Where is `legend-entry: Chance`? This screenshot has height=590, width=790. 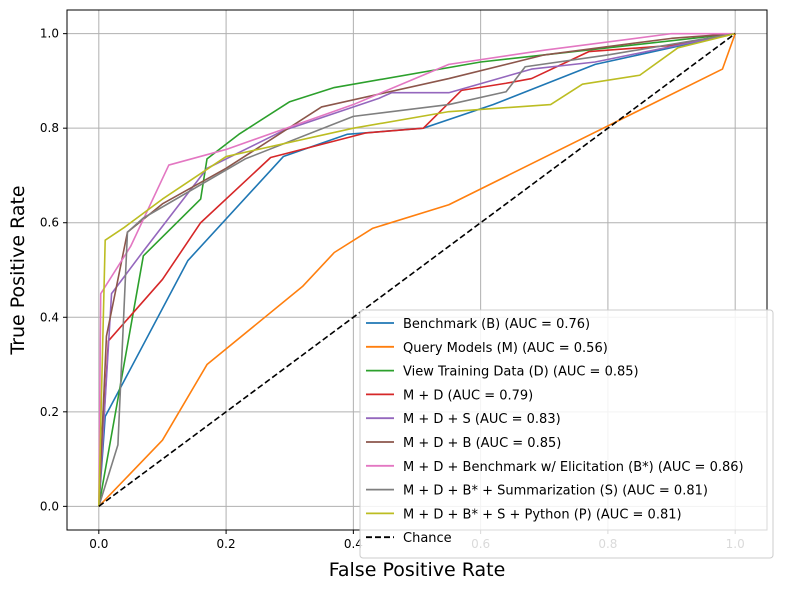 legend-entry: Chance is located at coordinates (427, 538).